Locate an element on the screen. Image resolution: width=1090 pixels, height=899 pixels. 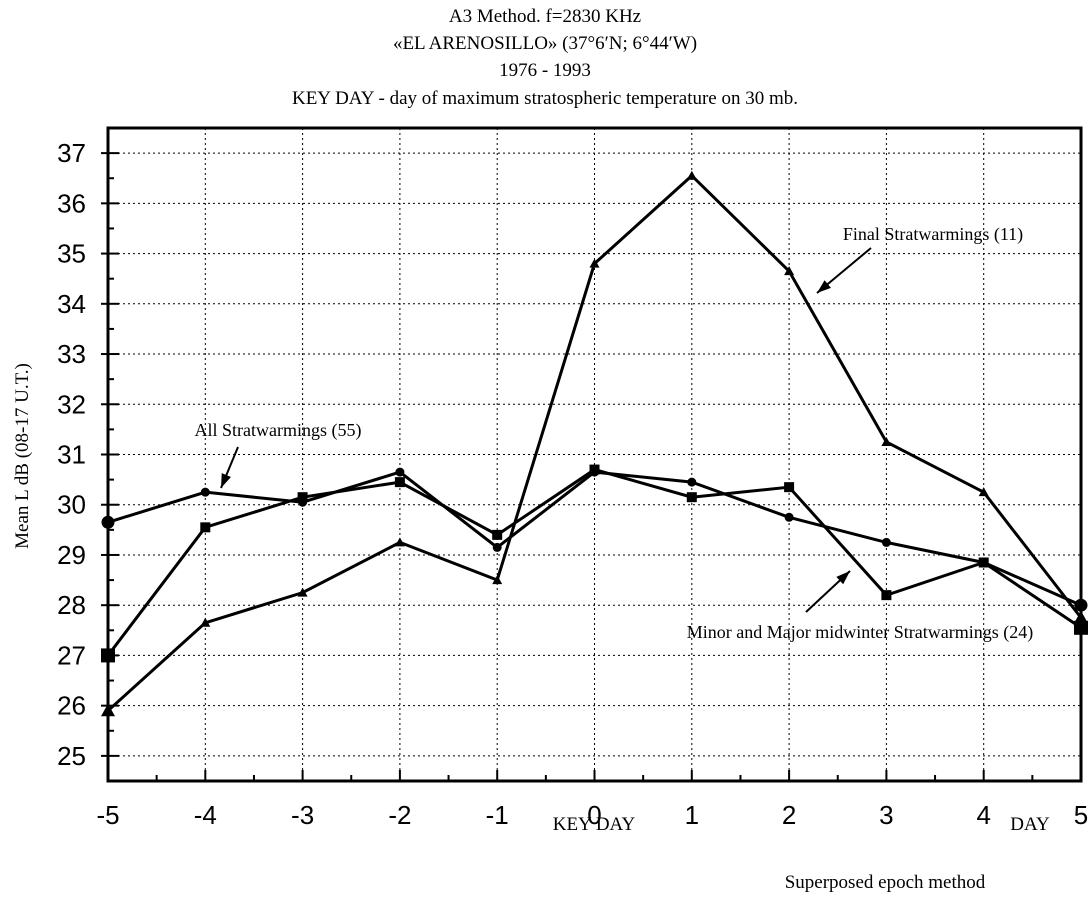
x-axis-label-right: DAY is located at coordinates (1030, 824).